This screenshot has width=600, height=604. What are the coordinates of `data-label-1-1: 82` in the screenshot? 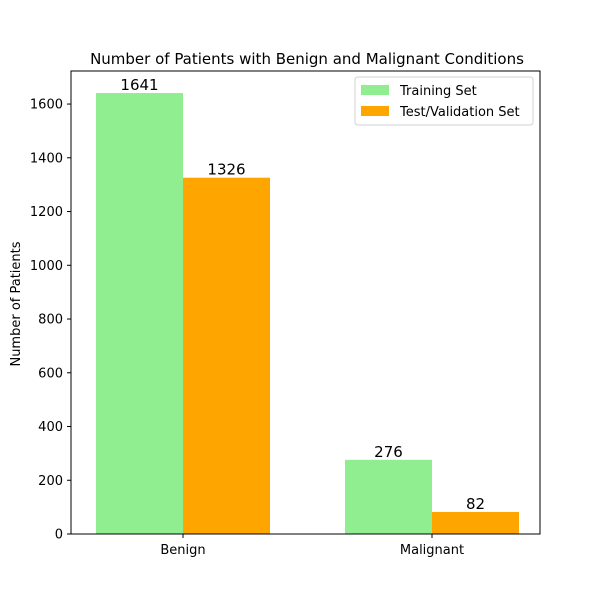 It's located at (475, 504).